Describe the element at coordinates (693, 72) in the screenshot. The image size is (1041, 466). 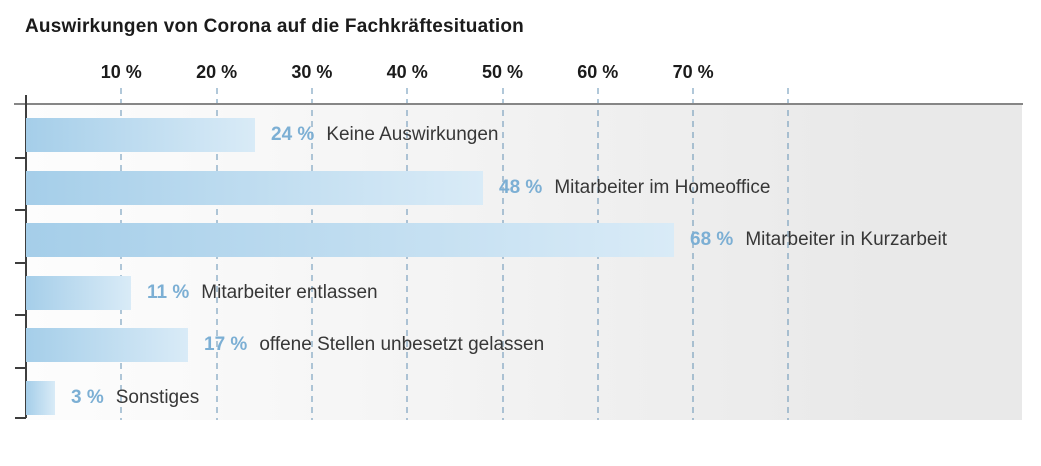
I see `x-tick-label: 70 %` at that location.